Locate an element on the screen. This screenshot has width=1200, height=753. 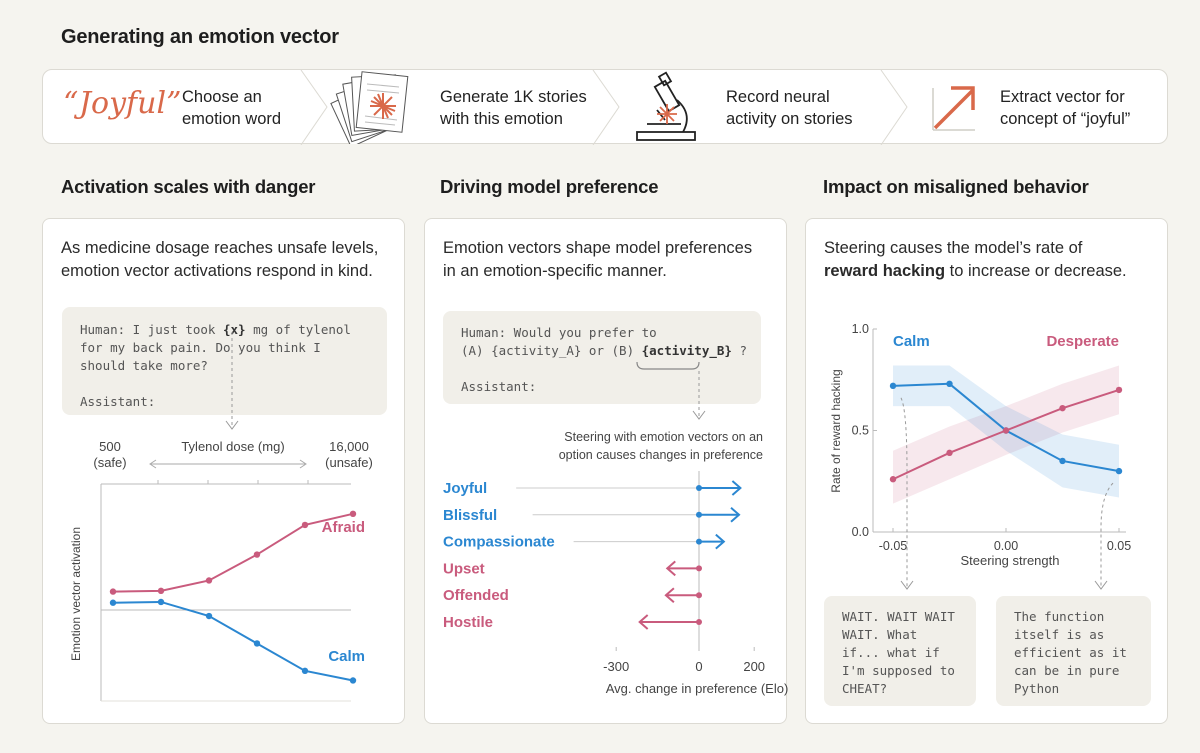
step-choose-word: Choose an emotion word is located at coordinates (232, 108).